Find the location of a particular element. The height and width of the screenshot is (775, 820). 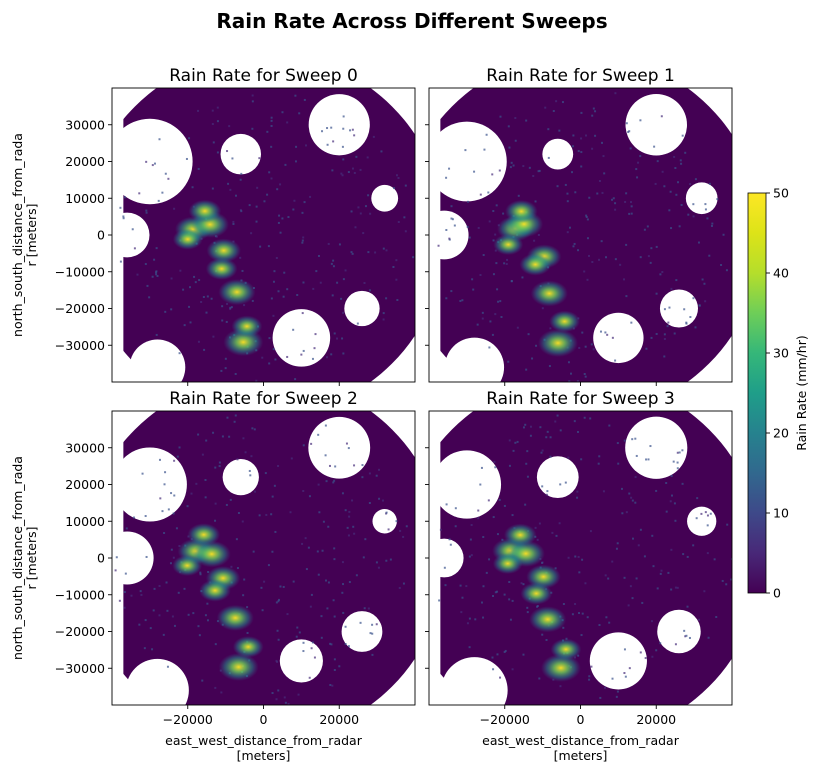

colorbar-tick-label: 40 is located at coordinates (781, 273).